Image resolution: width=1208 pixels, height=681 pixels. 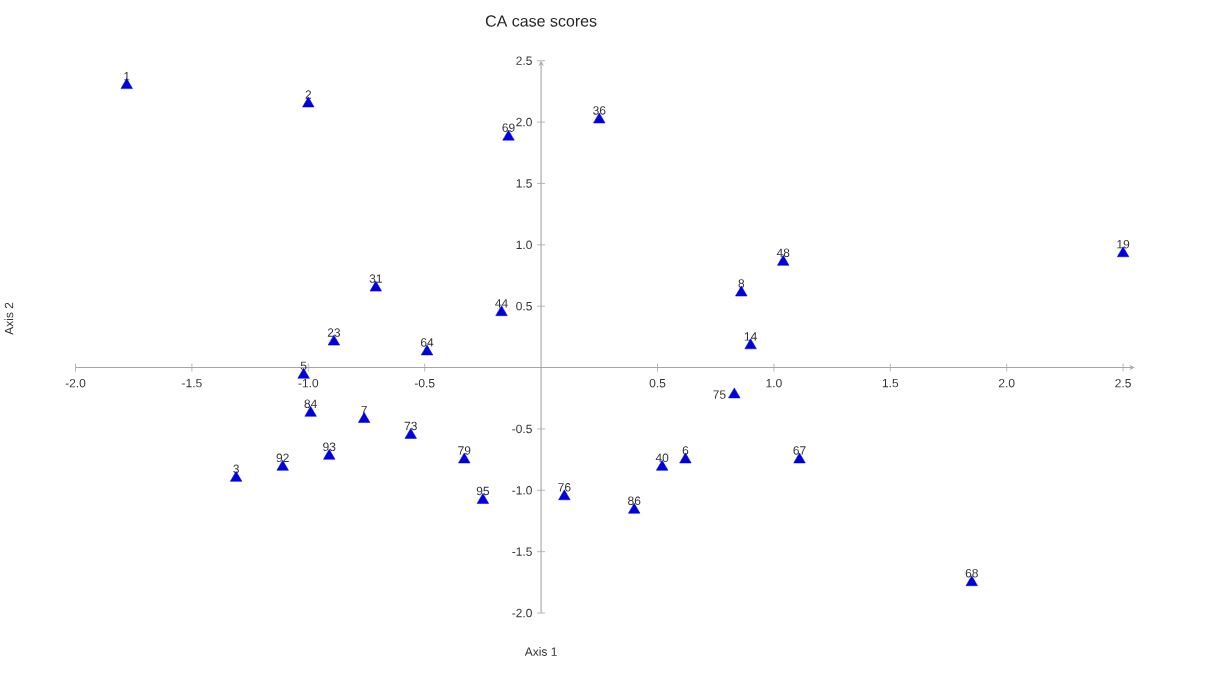 What do you see at coordinates (564, 487) in the screenshot?
I see `annotation: 76` at bounding box center [564, 487].